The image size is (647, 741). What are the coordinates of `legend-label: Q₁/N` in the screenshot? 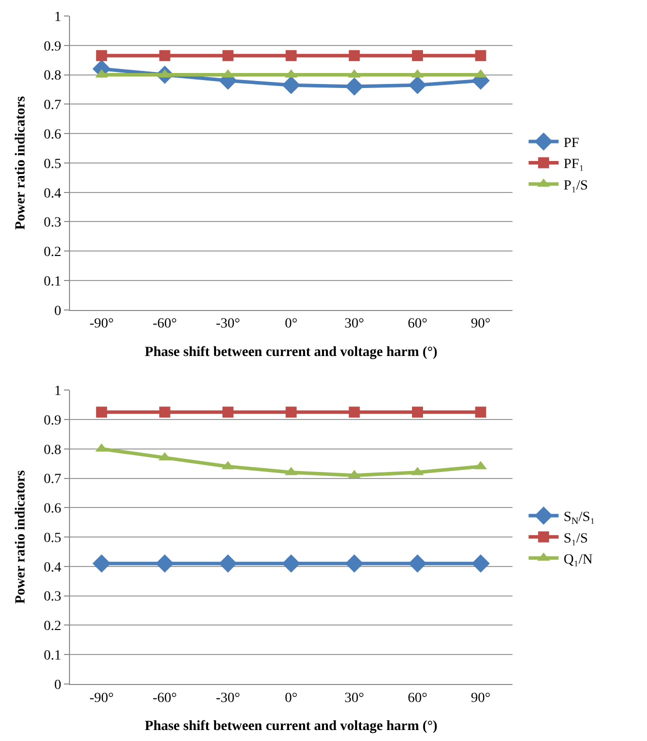 It's located at (578, 560).